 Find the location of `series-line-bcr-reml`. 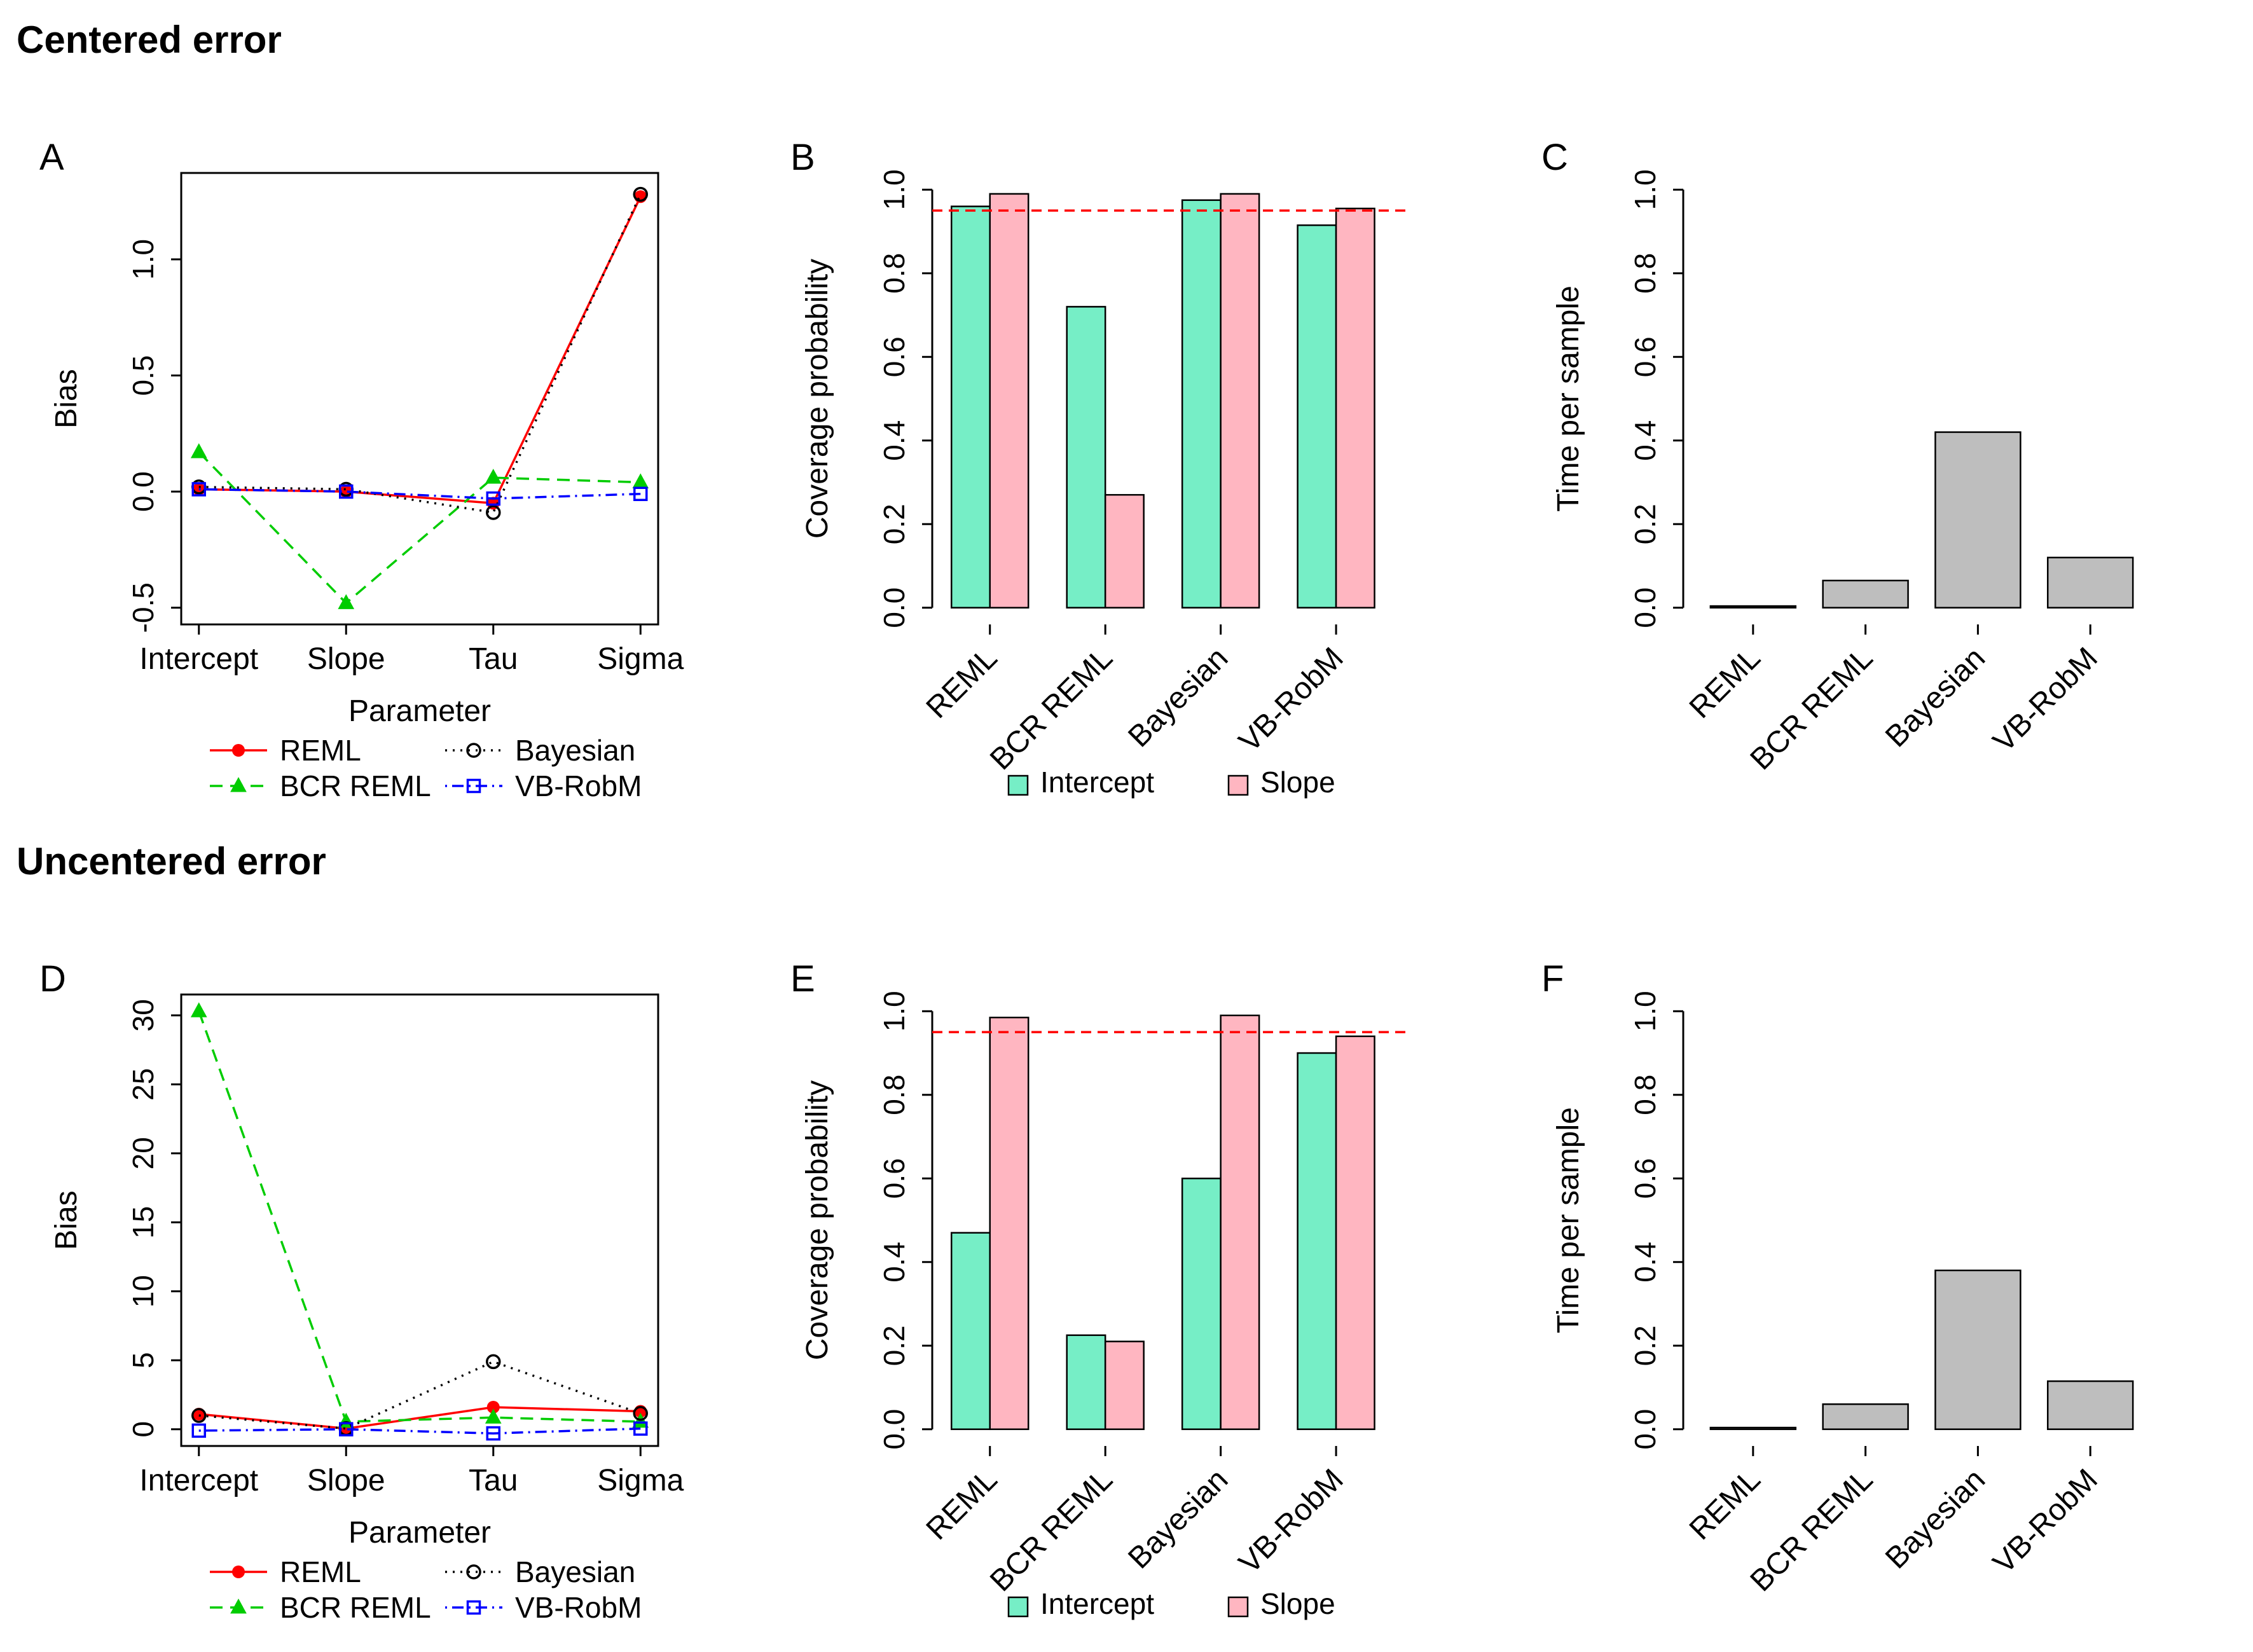

series-line-bcr-reml is located at coordinates (419, 528).